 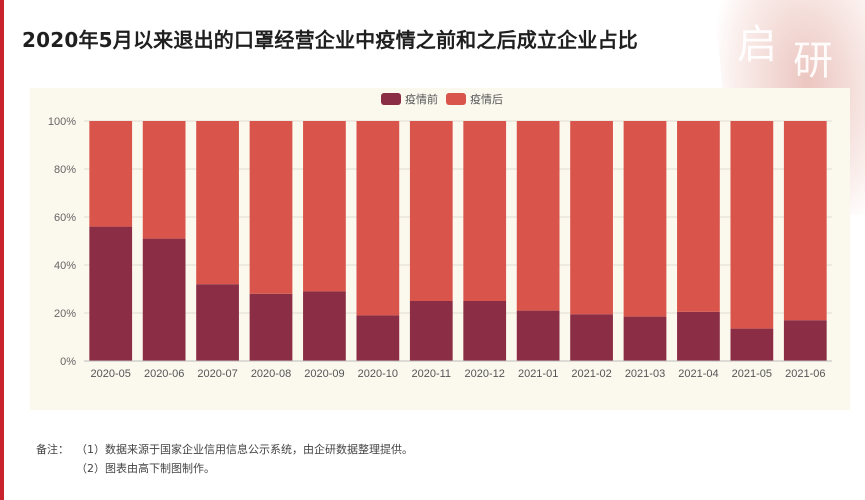 What do you see at coordinates (65, 218) in the screenshot?
I see `y-tick-label: 60%` at bounding box center [65, 218].